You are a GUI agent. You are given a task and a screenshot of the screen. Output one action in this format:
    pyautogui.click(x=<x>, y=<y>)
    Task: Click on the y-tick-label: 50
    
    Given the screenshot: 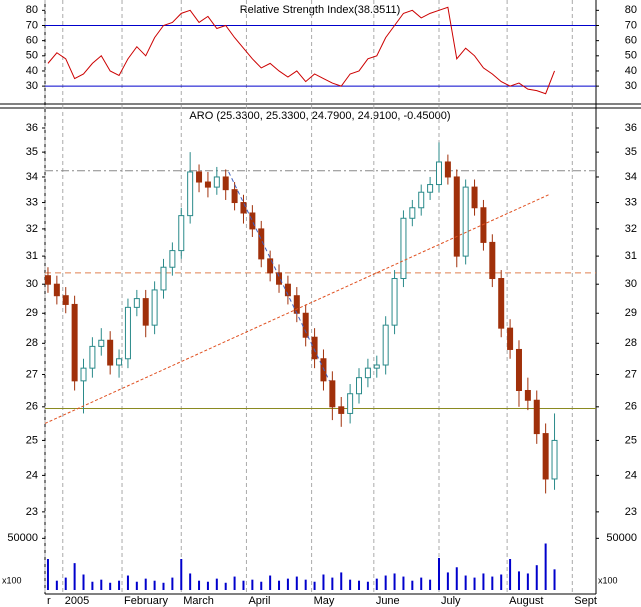 What is the action you would take?
    pyautogui.click(x=631, y=56)
    